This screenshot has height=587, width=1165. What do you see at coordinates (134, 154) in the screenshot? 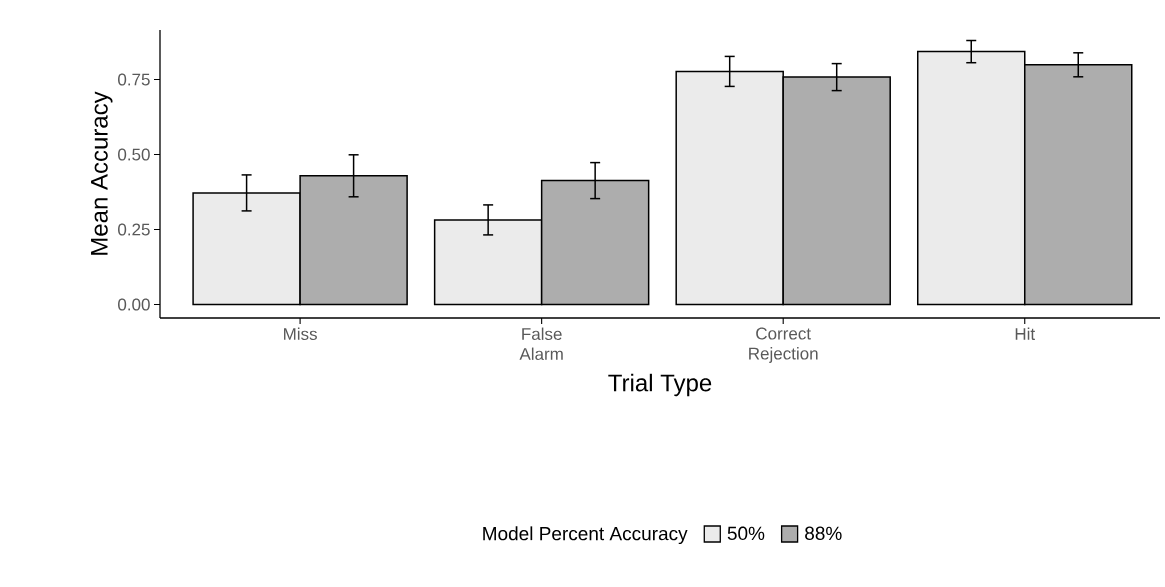
I see `y-tick-label: 0.50` at bounding box center [134, 154].